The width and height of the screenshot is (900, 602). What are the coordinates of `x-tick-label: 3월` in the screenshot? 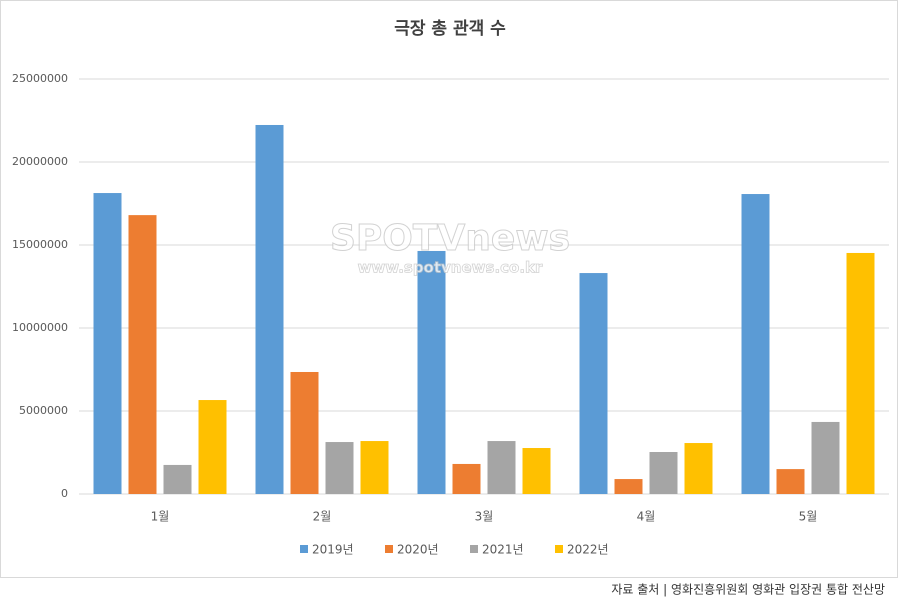 It's located at (484, 517).